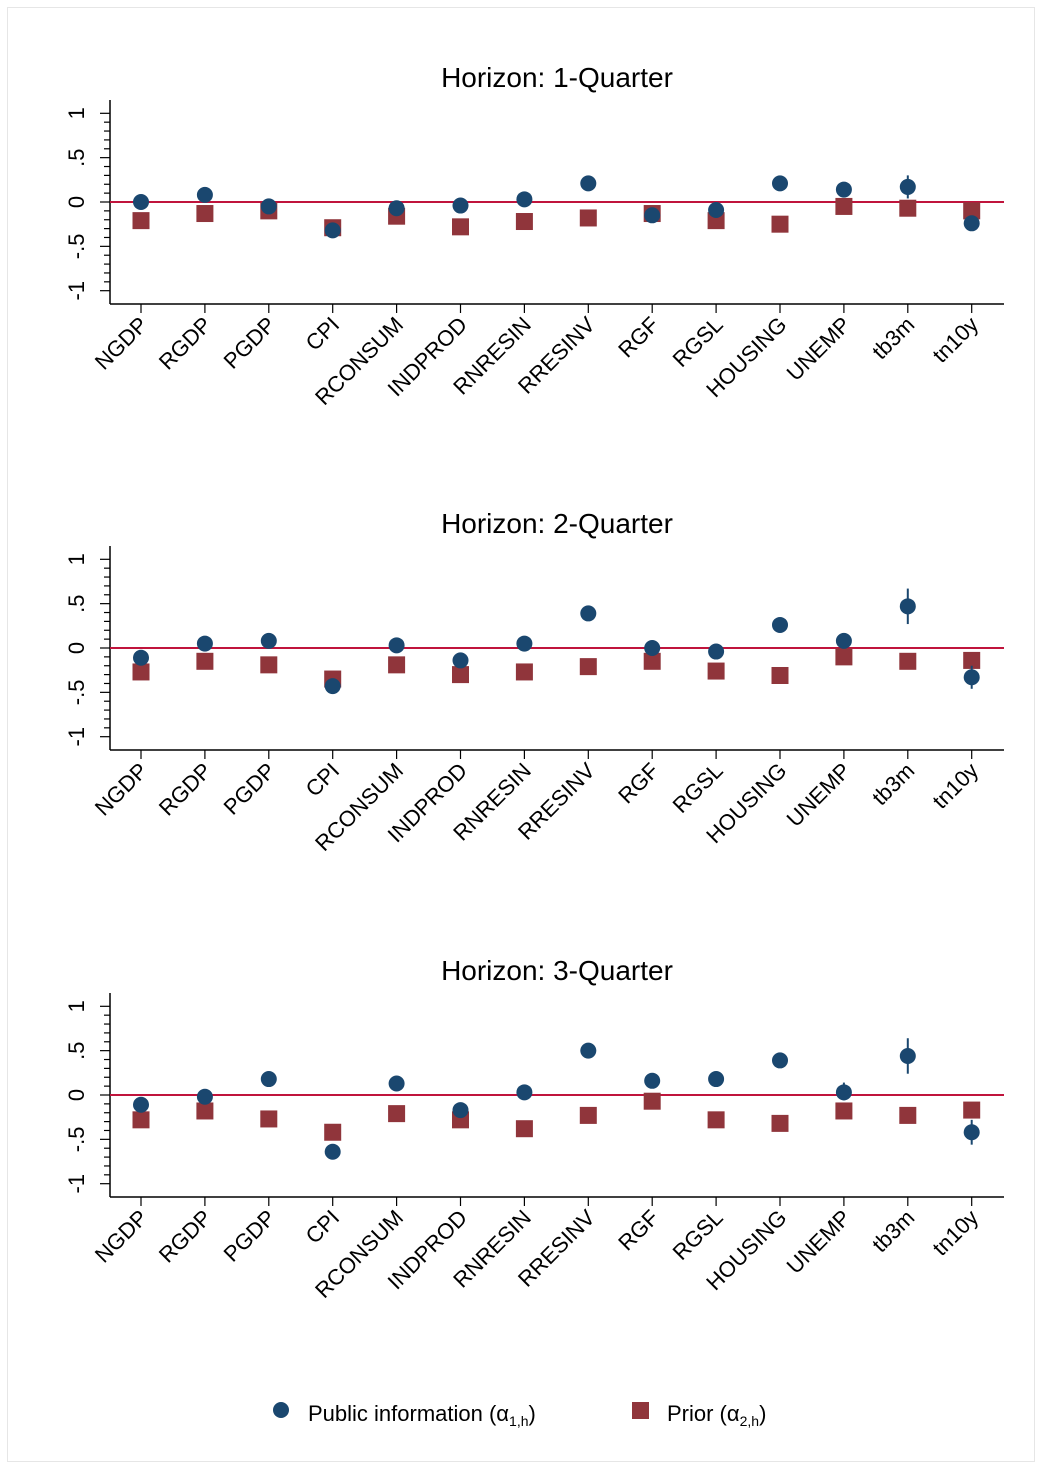  What do you see at coordinates (819, 349) in the screenshot?
I see `x-category-label: UNEMP` at bounding box center [819, 349].